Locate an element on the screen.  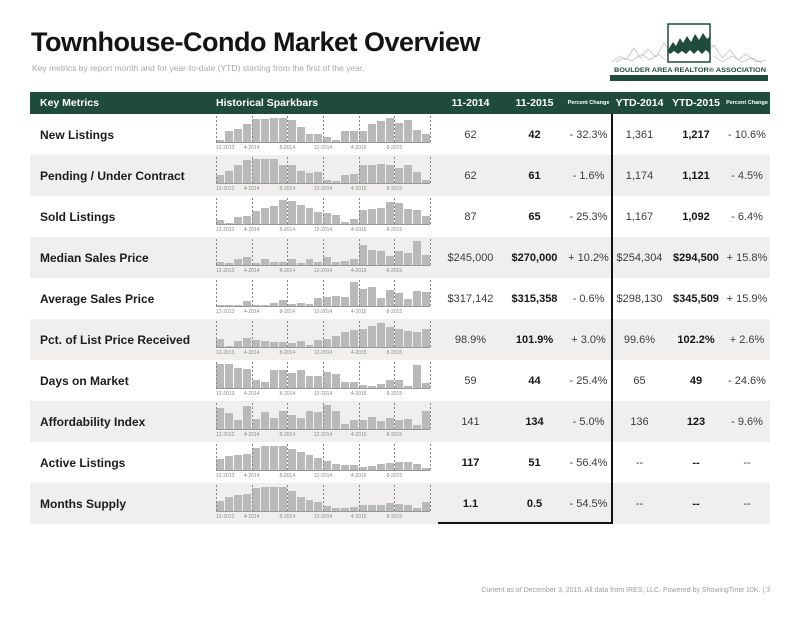
header-ytd-2015: YTD-2015 is located at coordinates (696, 103).